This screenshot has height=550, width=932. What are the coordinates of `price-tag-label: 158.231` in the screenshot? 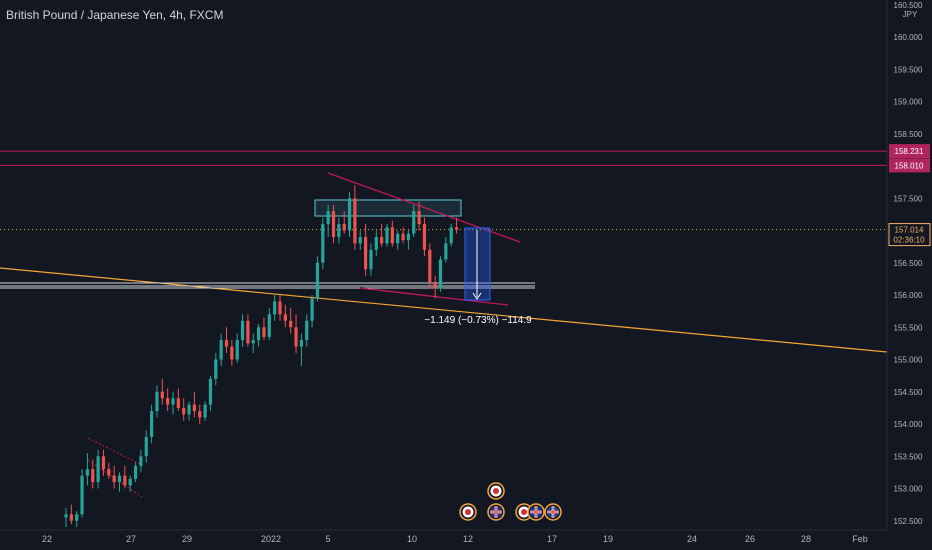 It's located at (909, 151).